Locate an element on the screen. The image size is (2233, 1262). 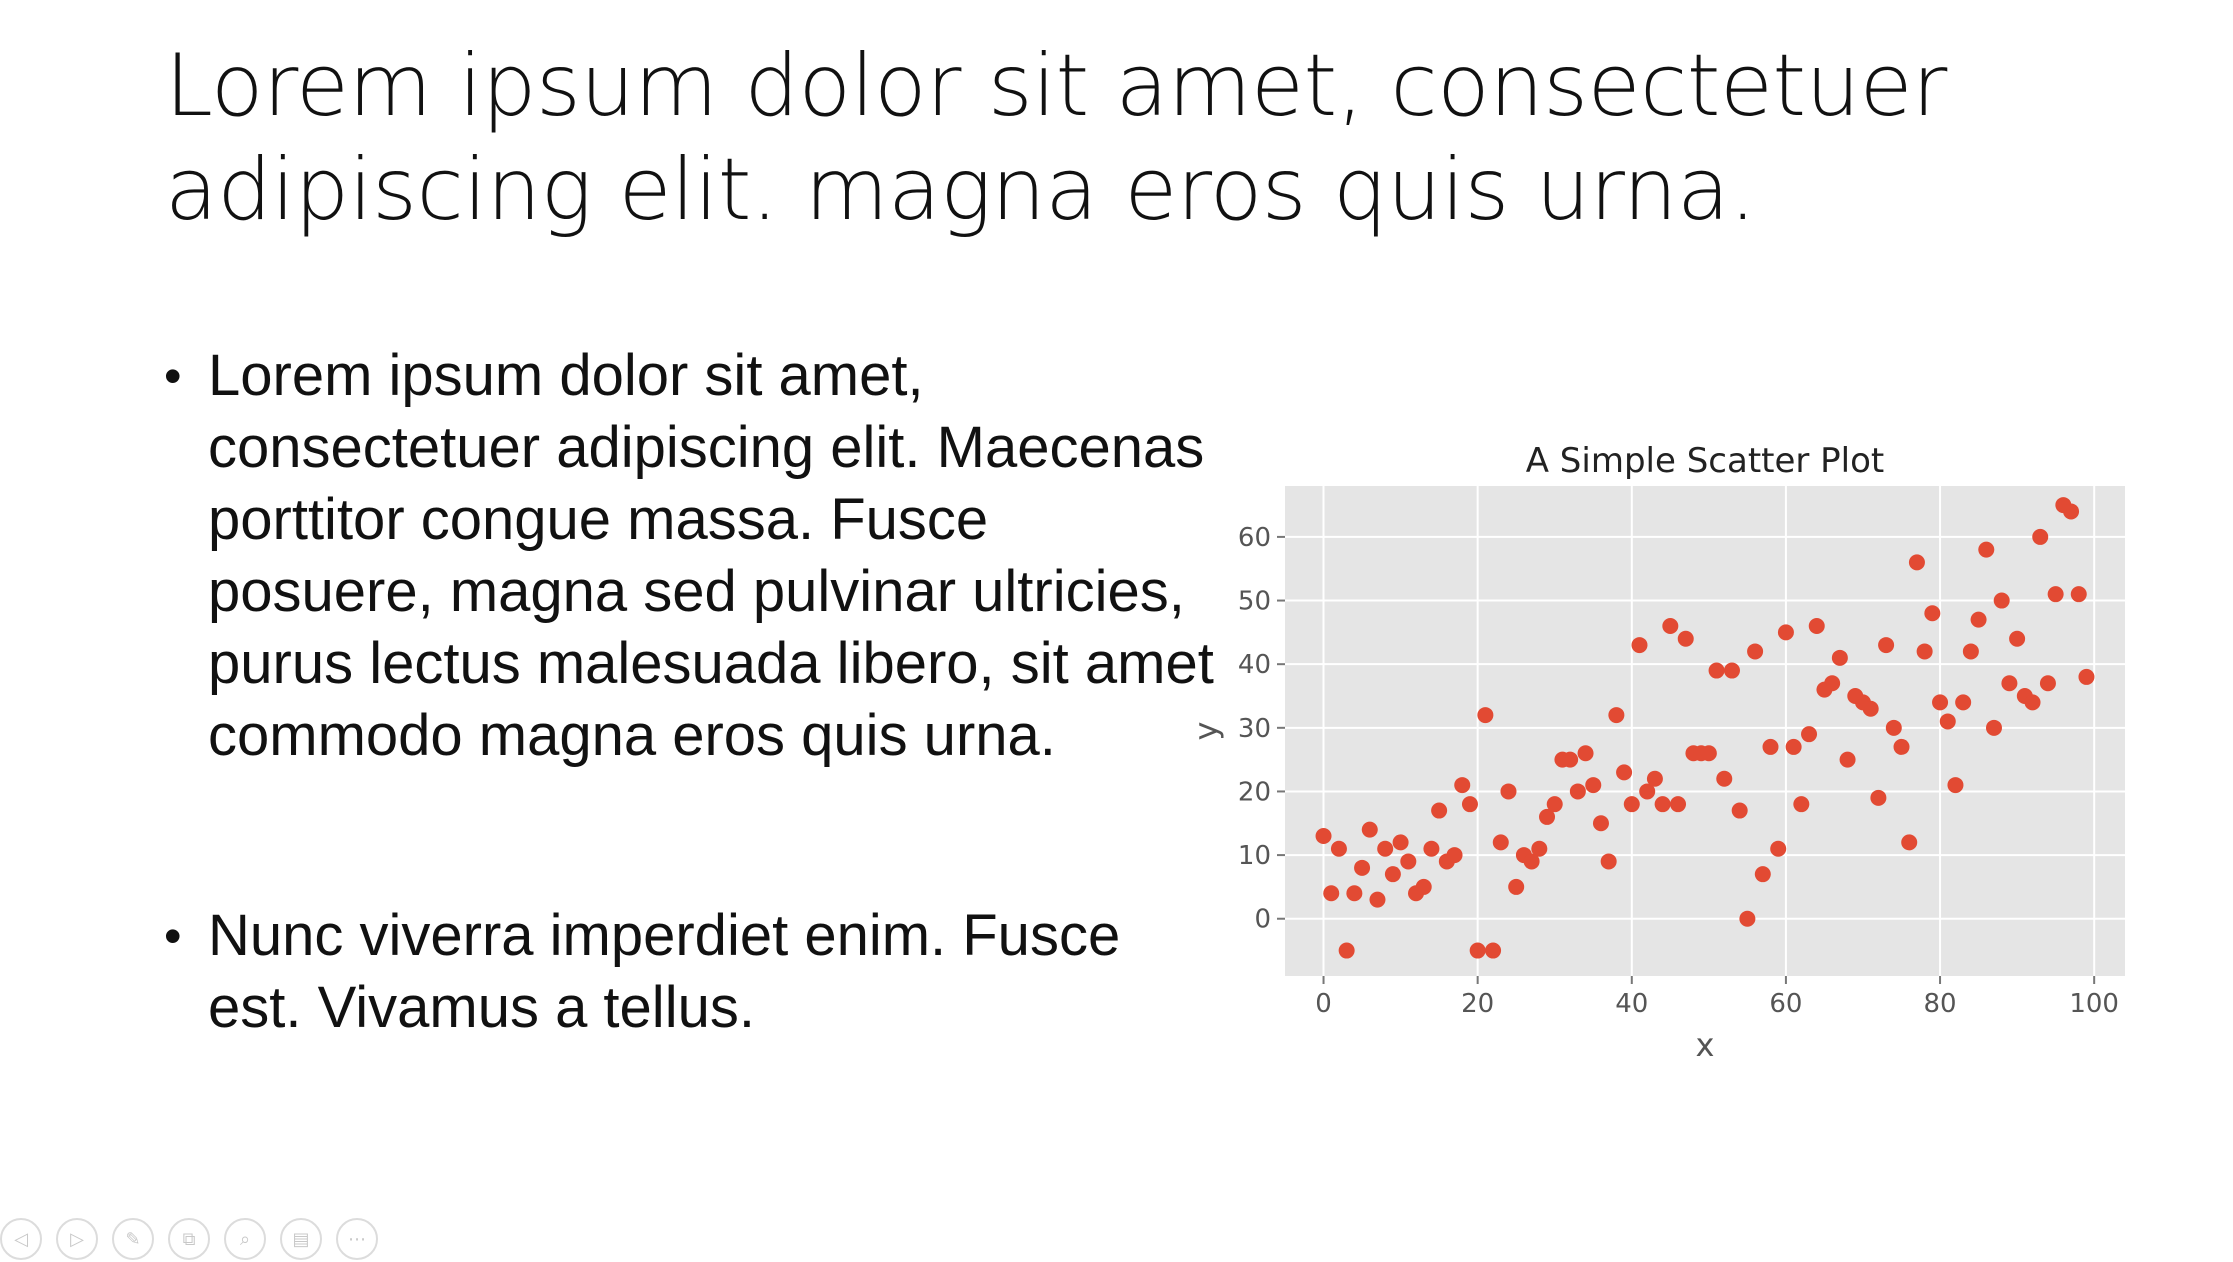
y-tick-label: 10 is located at coordinates (1254, 856).